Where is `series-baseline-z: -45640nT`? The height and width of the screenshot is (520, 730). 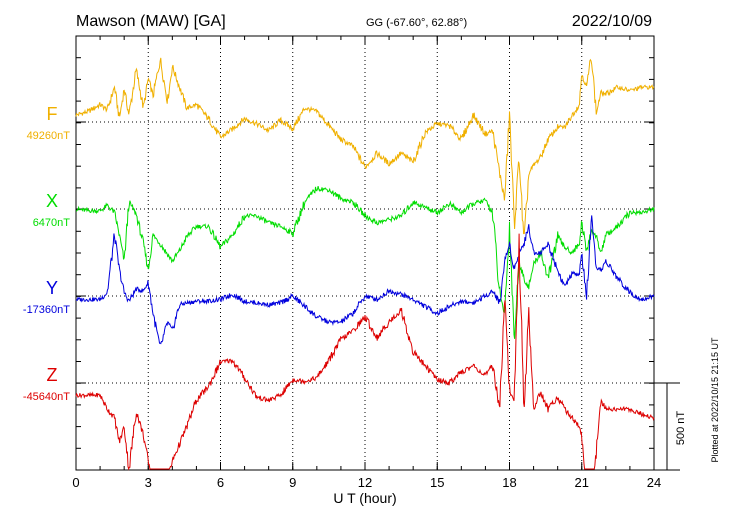
series-baseline-z: -45640nT is located at coordinates (46, 397).